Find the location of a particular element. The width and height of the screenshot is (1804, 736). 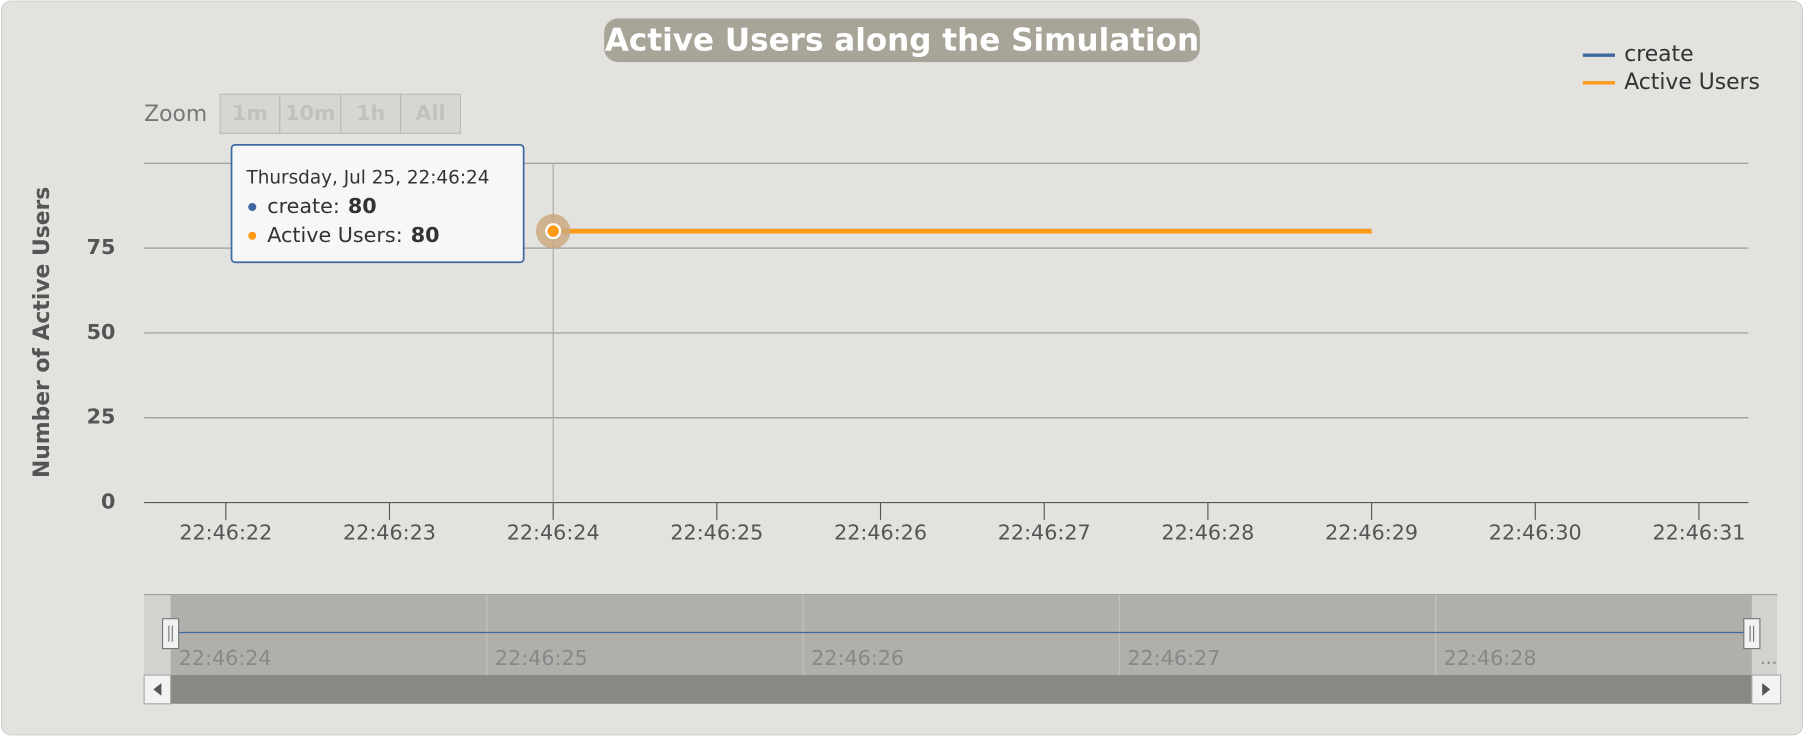

x-tick-label: 22:46:29 is located at coordinates (1371, 533).